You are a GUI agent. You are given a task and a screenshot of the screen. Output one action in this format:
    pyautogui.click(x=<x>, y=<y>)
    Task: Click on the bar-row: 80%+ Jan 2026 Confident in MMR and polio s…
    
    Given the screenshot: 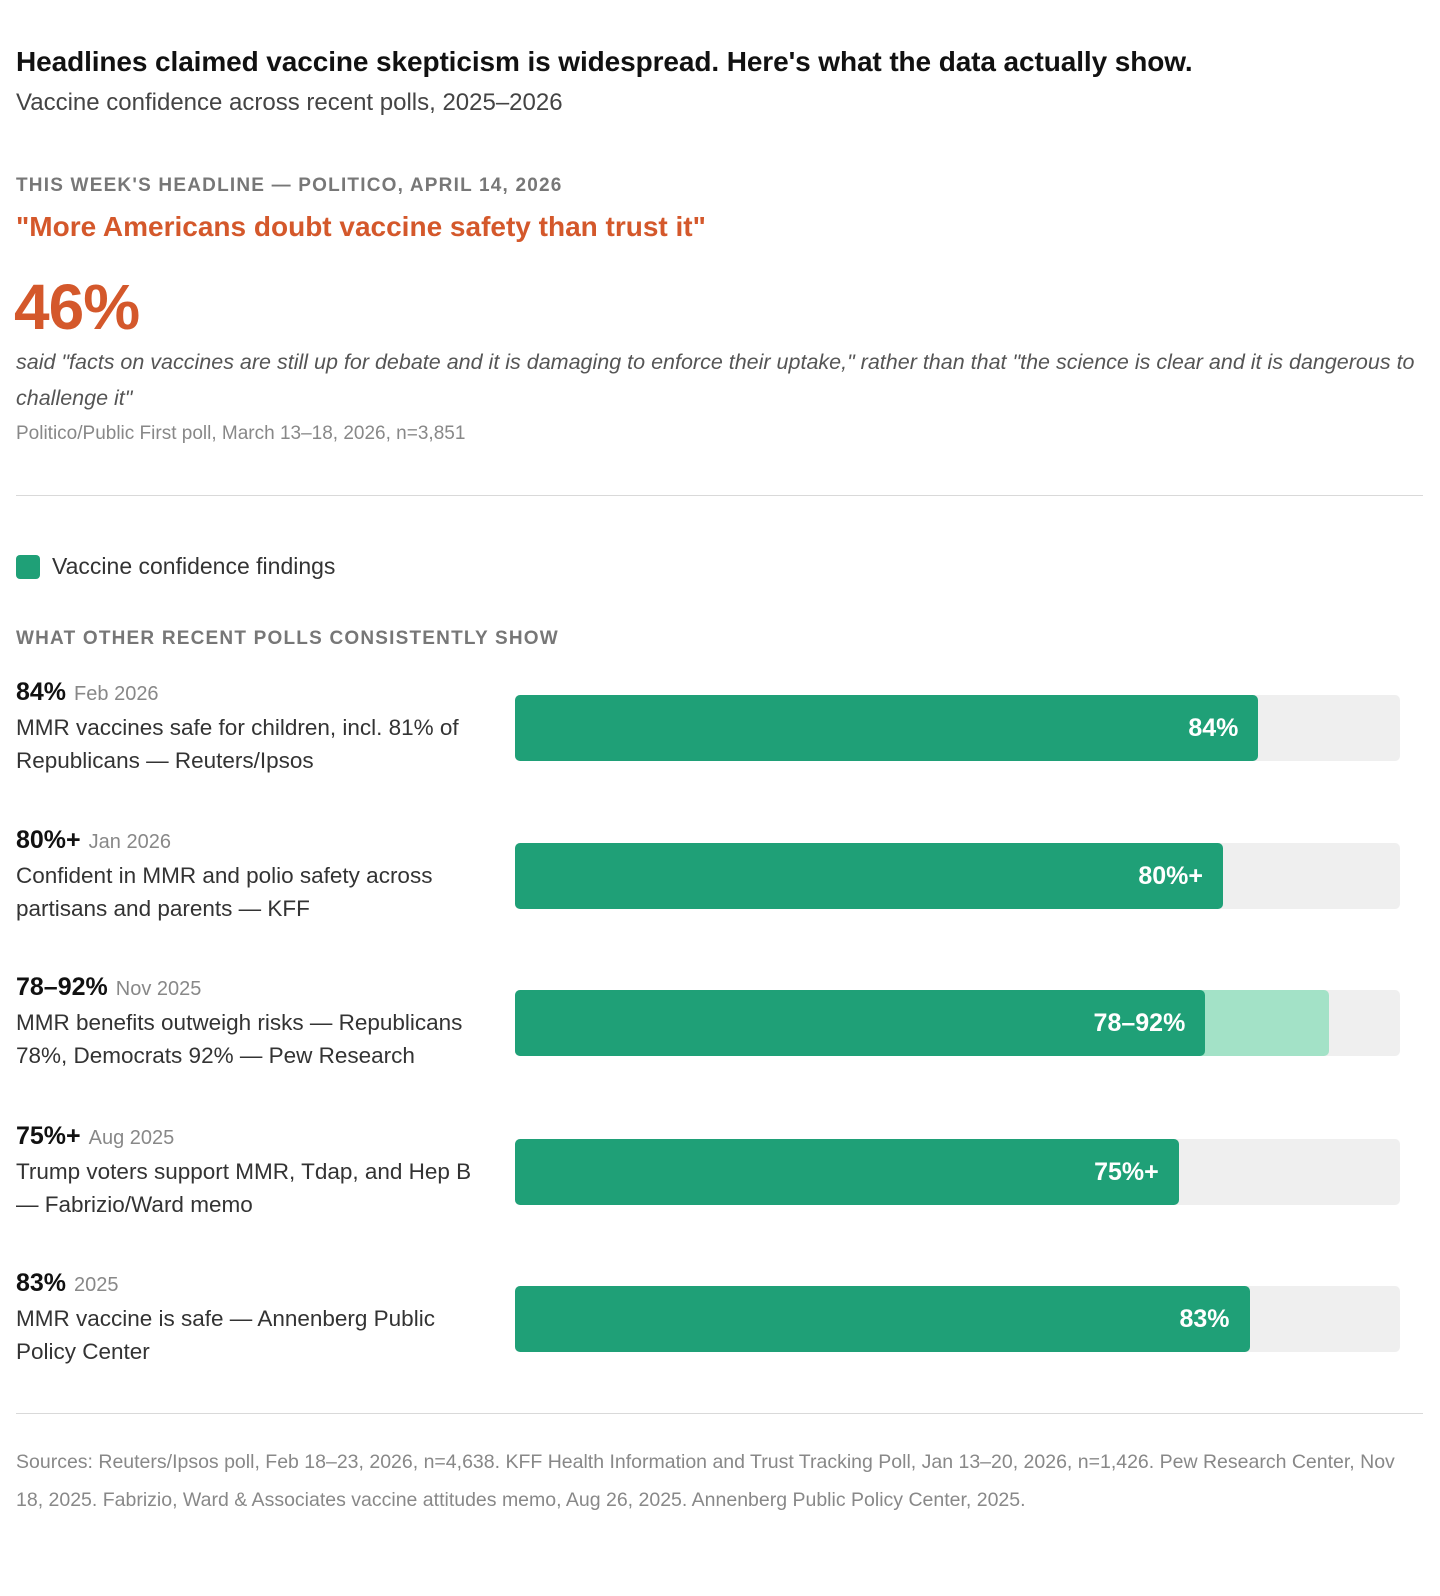 What is the action you would take?
    pyautogui.click(x=719, y=881)
    